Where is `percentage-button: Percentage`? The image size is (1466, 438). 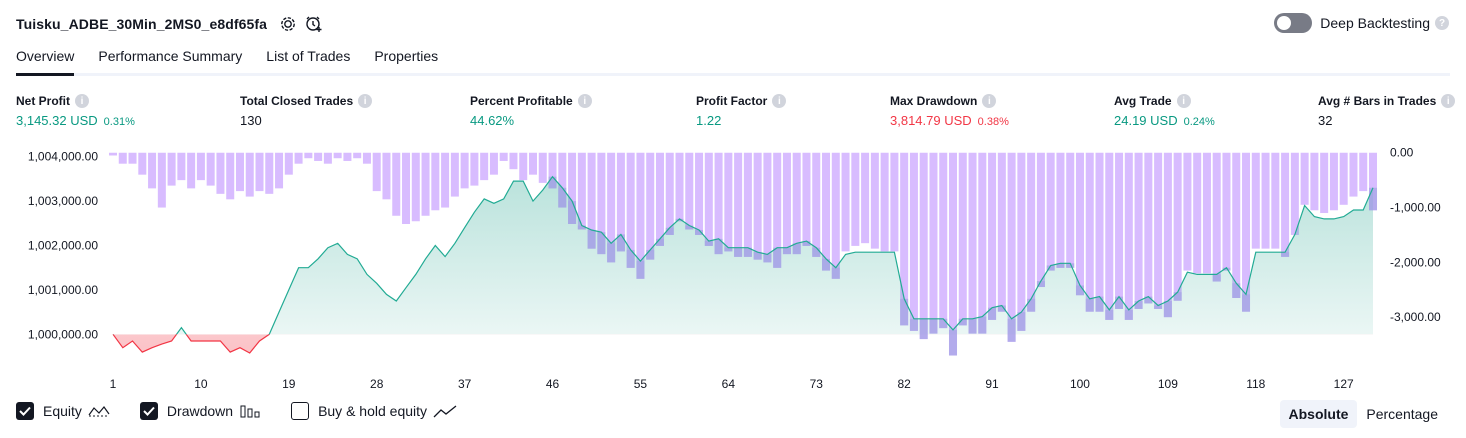 percentage-button: Percentage is located at coordinates (1402, 414).